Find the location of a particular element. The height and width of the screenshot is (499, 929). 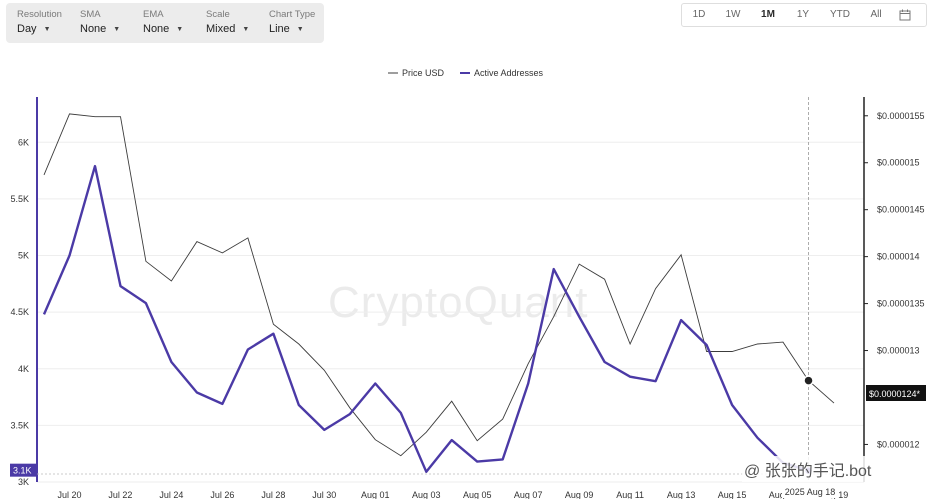

x-tick-label: Jul 24 is located at coordinates (171, 494).